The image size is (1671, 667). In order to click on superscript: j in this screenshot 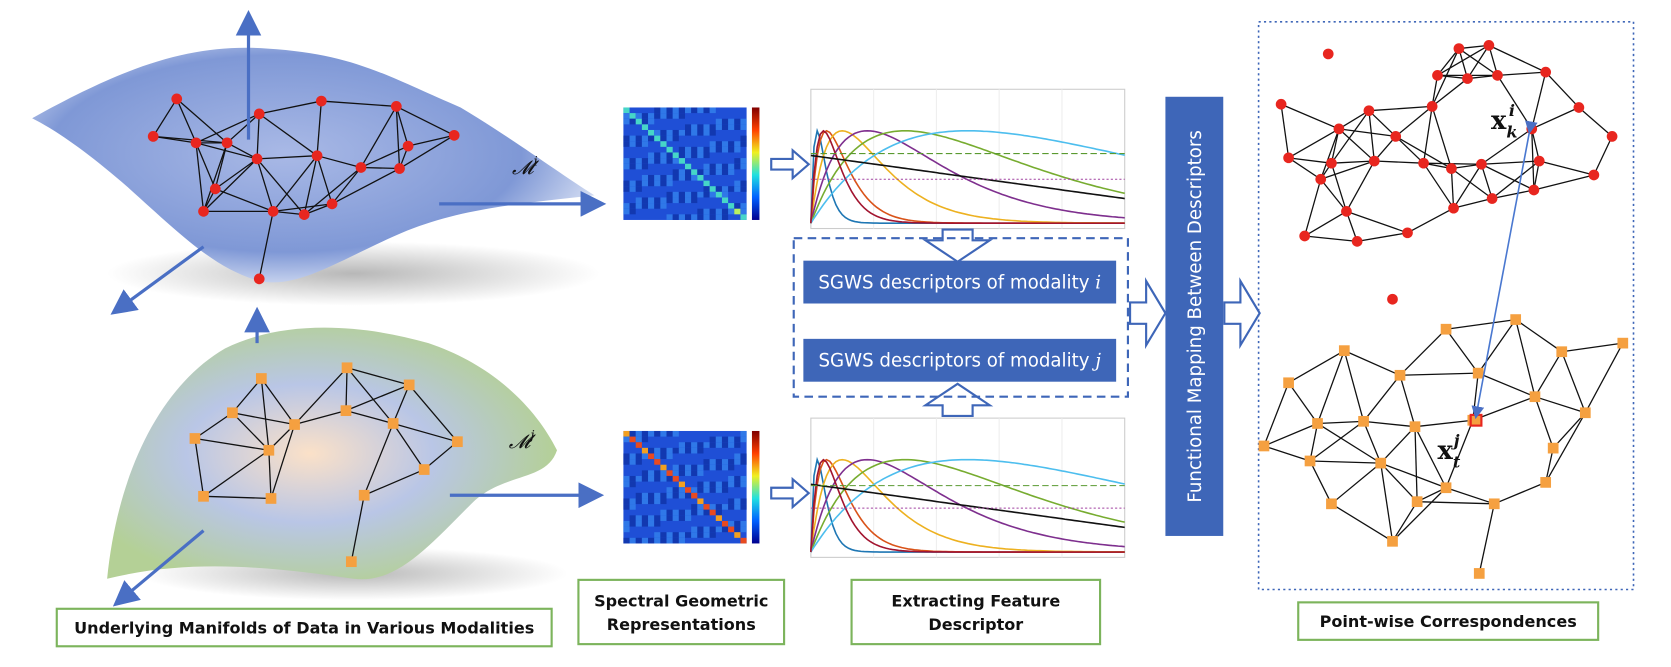, I will do `click(530, 436)`.